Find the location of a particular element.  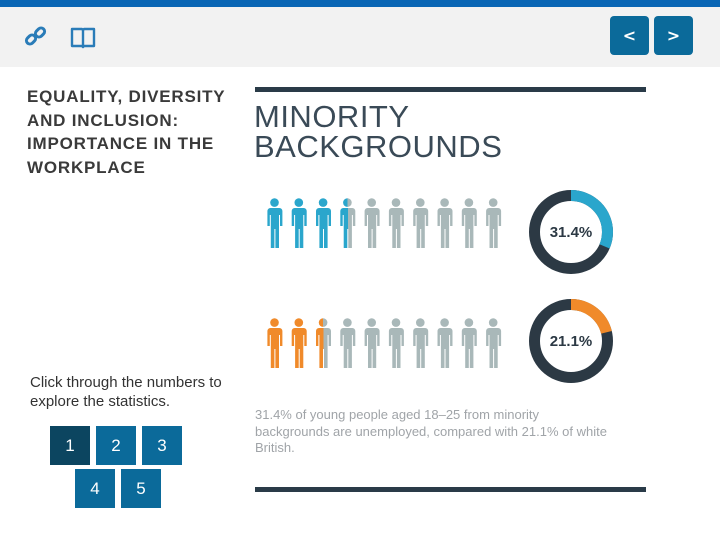

people-pictogram-white-british is located at coordinates (389, 349).